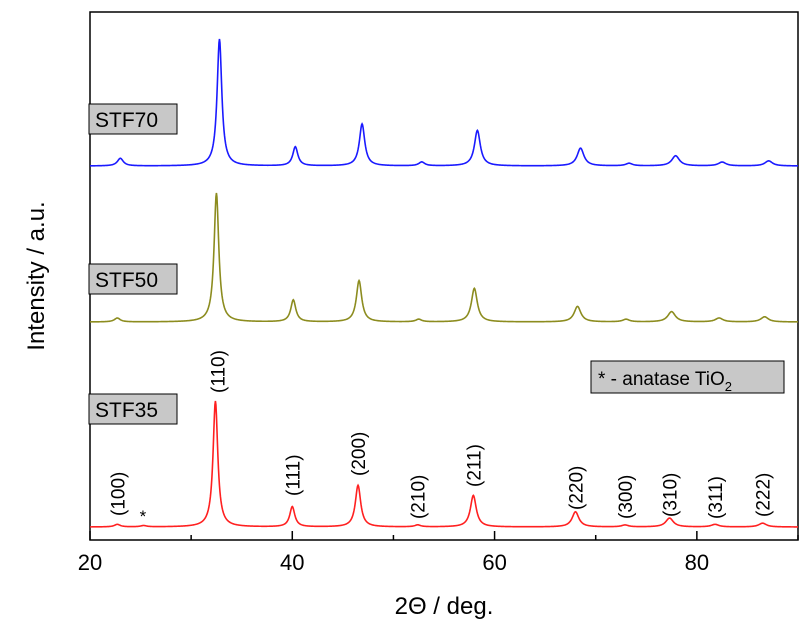 The height and width of the screenshot is (619, 799). I want to click on hkl-label-5: (210), so click(419, 497).